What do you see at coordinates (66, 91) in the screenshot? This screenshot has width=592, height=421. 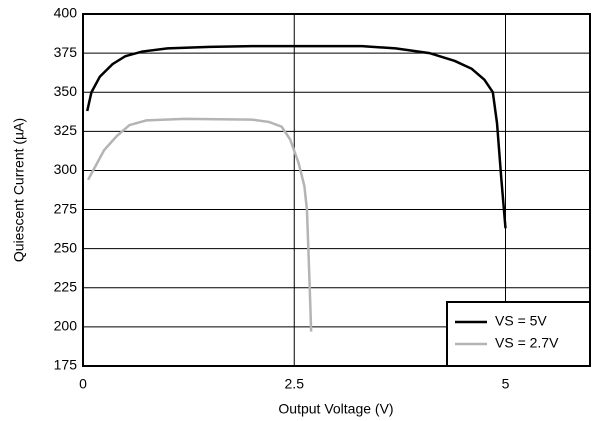 I see `y-tick-label: 350` at bounding box center [66, 91].